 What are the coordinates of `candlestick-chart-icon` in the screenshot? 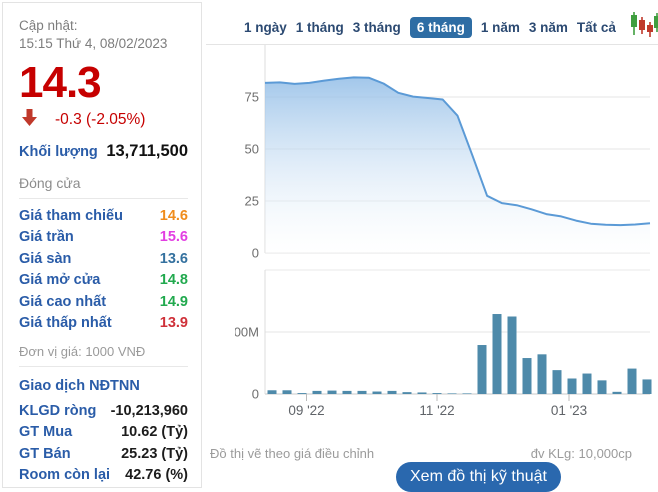 It's located at (644, 27).